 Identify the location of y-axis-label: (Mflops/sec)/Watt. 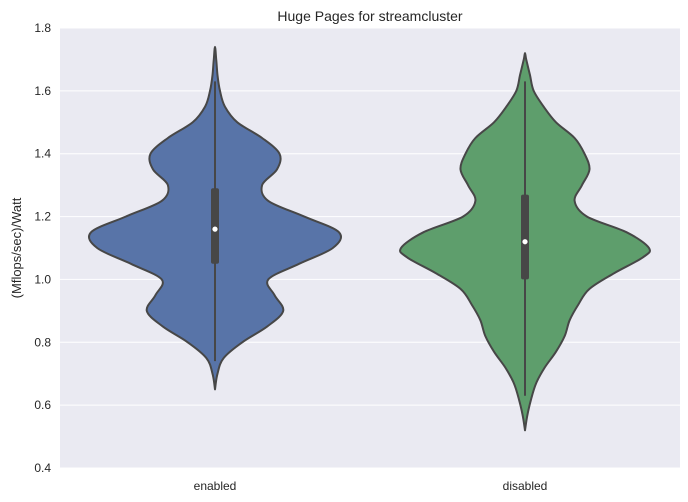
(16, 247).